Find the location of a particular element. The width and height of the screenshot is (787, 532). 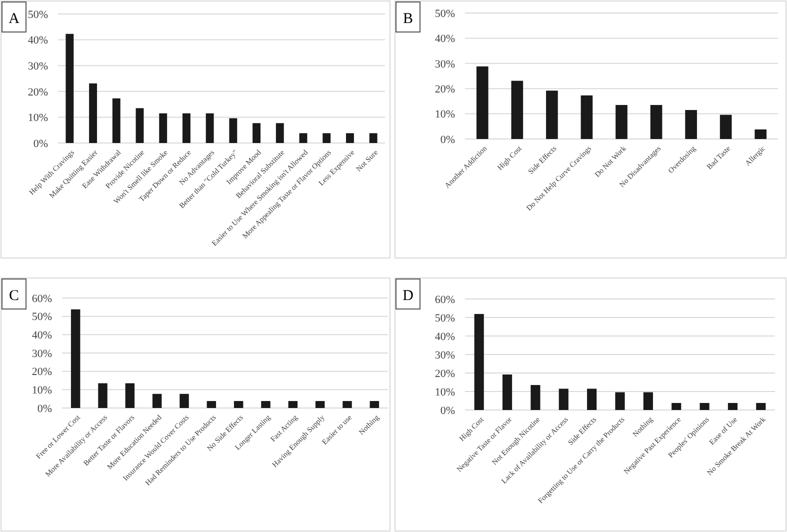

chart-title: C is located at coordinates (14, 296).